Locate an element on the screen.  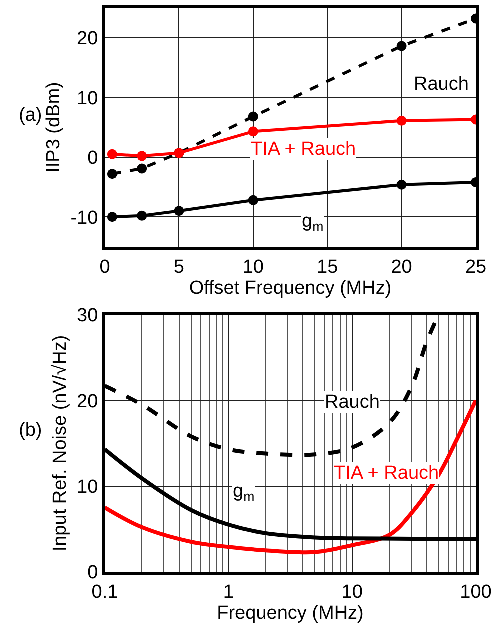
x-tick-label: 20 is located at coordinates (401, 267).